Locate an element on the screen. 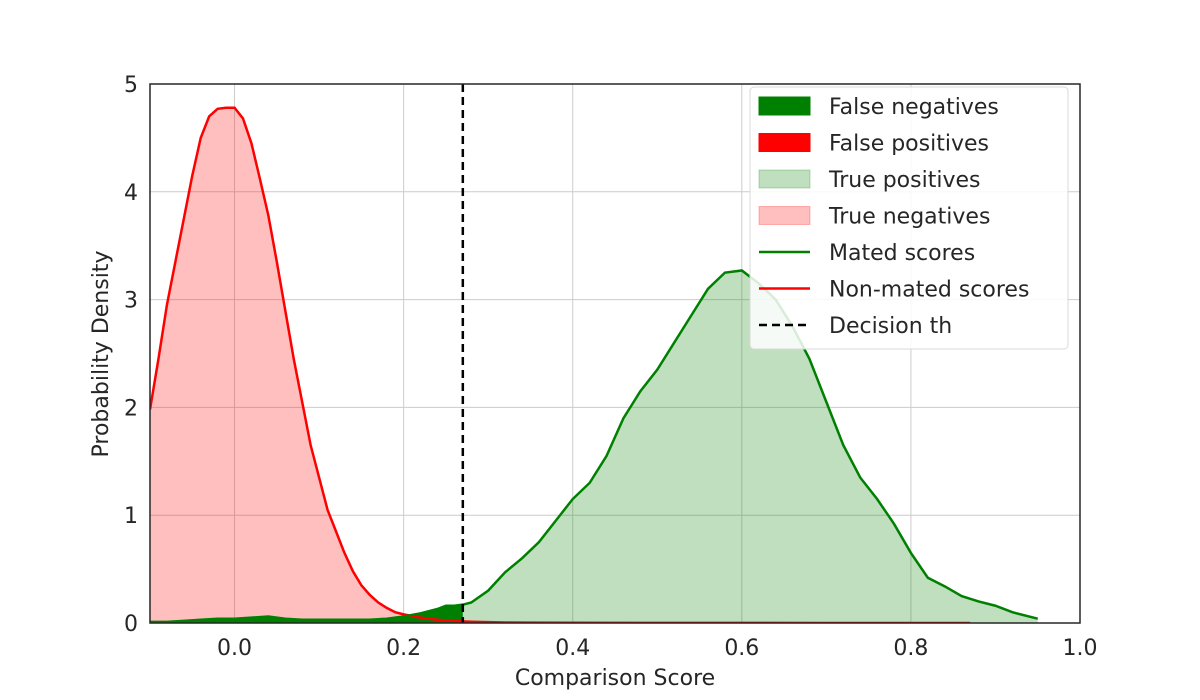 The image size is (1200, 700). legend-label: False positives is located at coordinates (909, 144).